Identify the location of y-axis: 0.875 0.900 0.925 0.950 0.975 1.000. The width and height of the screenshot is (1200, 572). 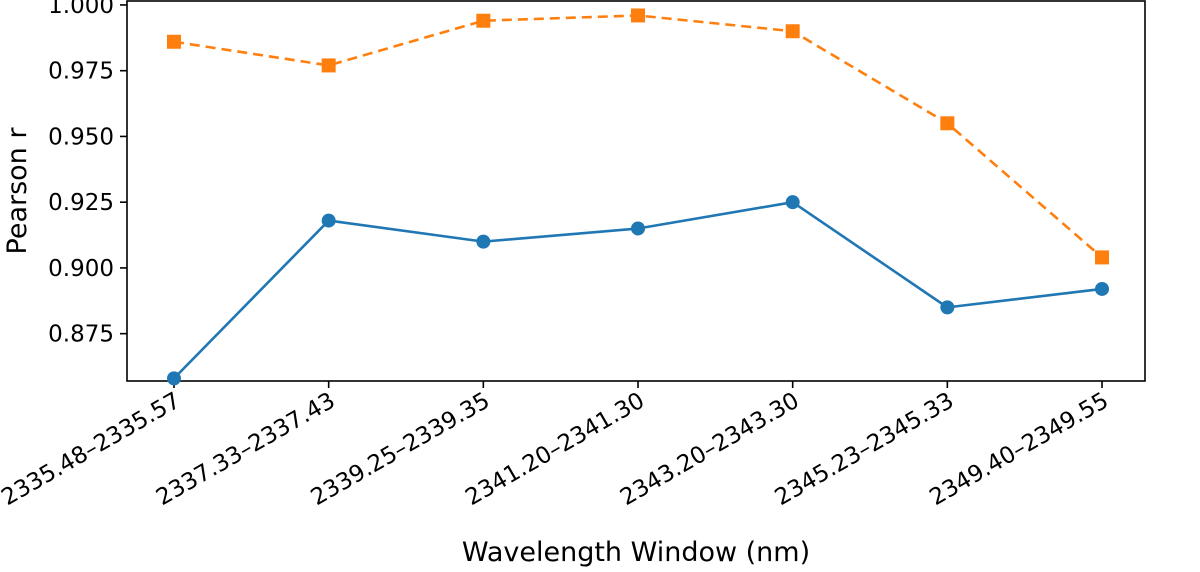
(87, 174).